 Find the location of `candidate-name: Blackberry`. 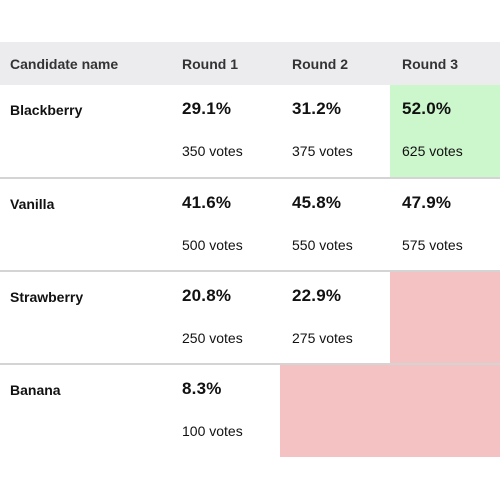

candidate-name: Blackberry is located at coordinates (46, 110).